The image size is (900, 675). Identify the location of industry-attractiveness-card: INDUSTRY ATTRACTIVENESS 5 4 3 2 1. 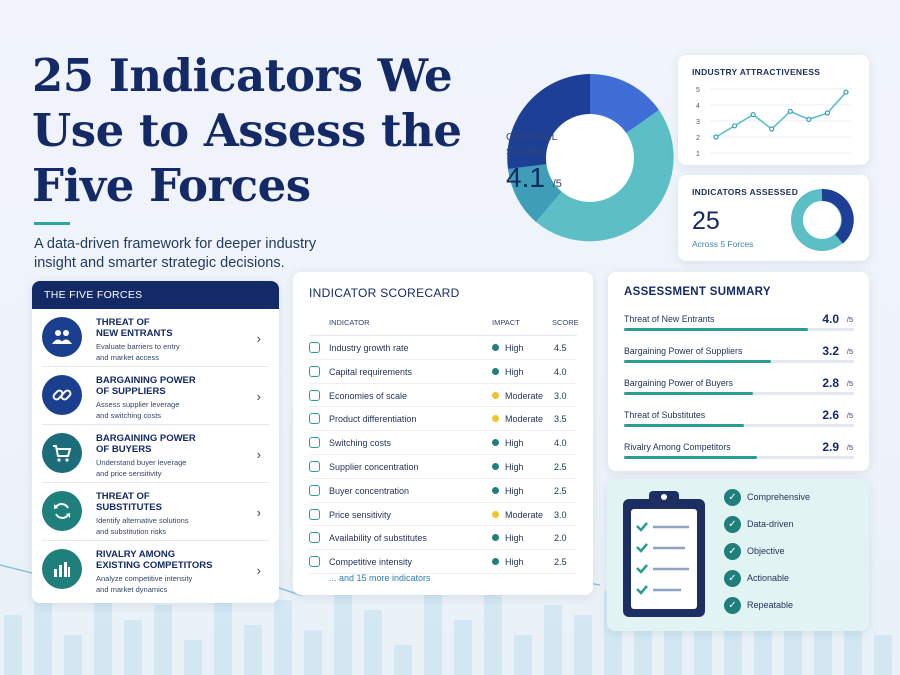
(773, 110).